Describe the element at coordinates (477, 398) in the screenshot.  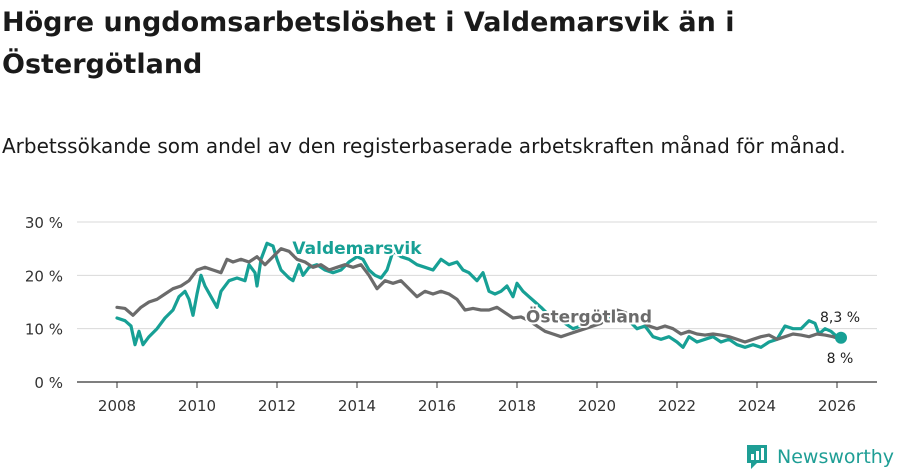
I see `x-axis: 2008 2010 2012 2014 2016 2018 2020 2022 2024 2026` at that location.